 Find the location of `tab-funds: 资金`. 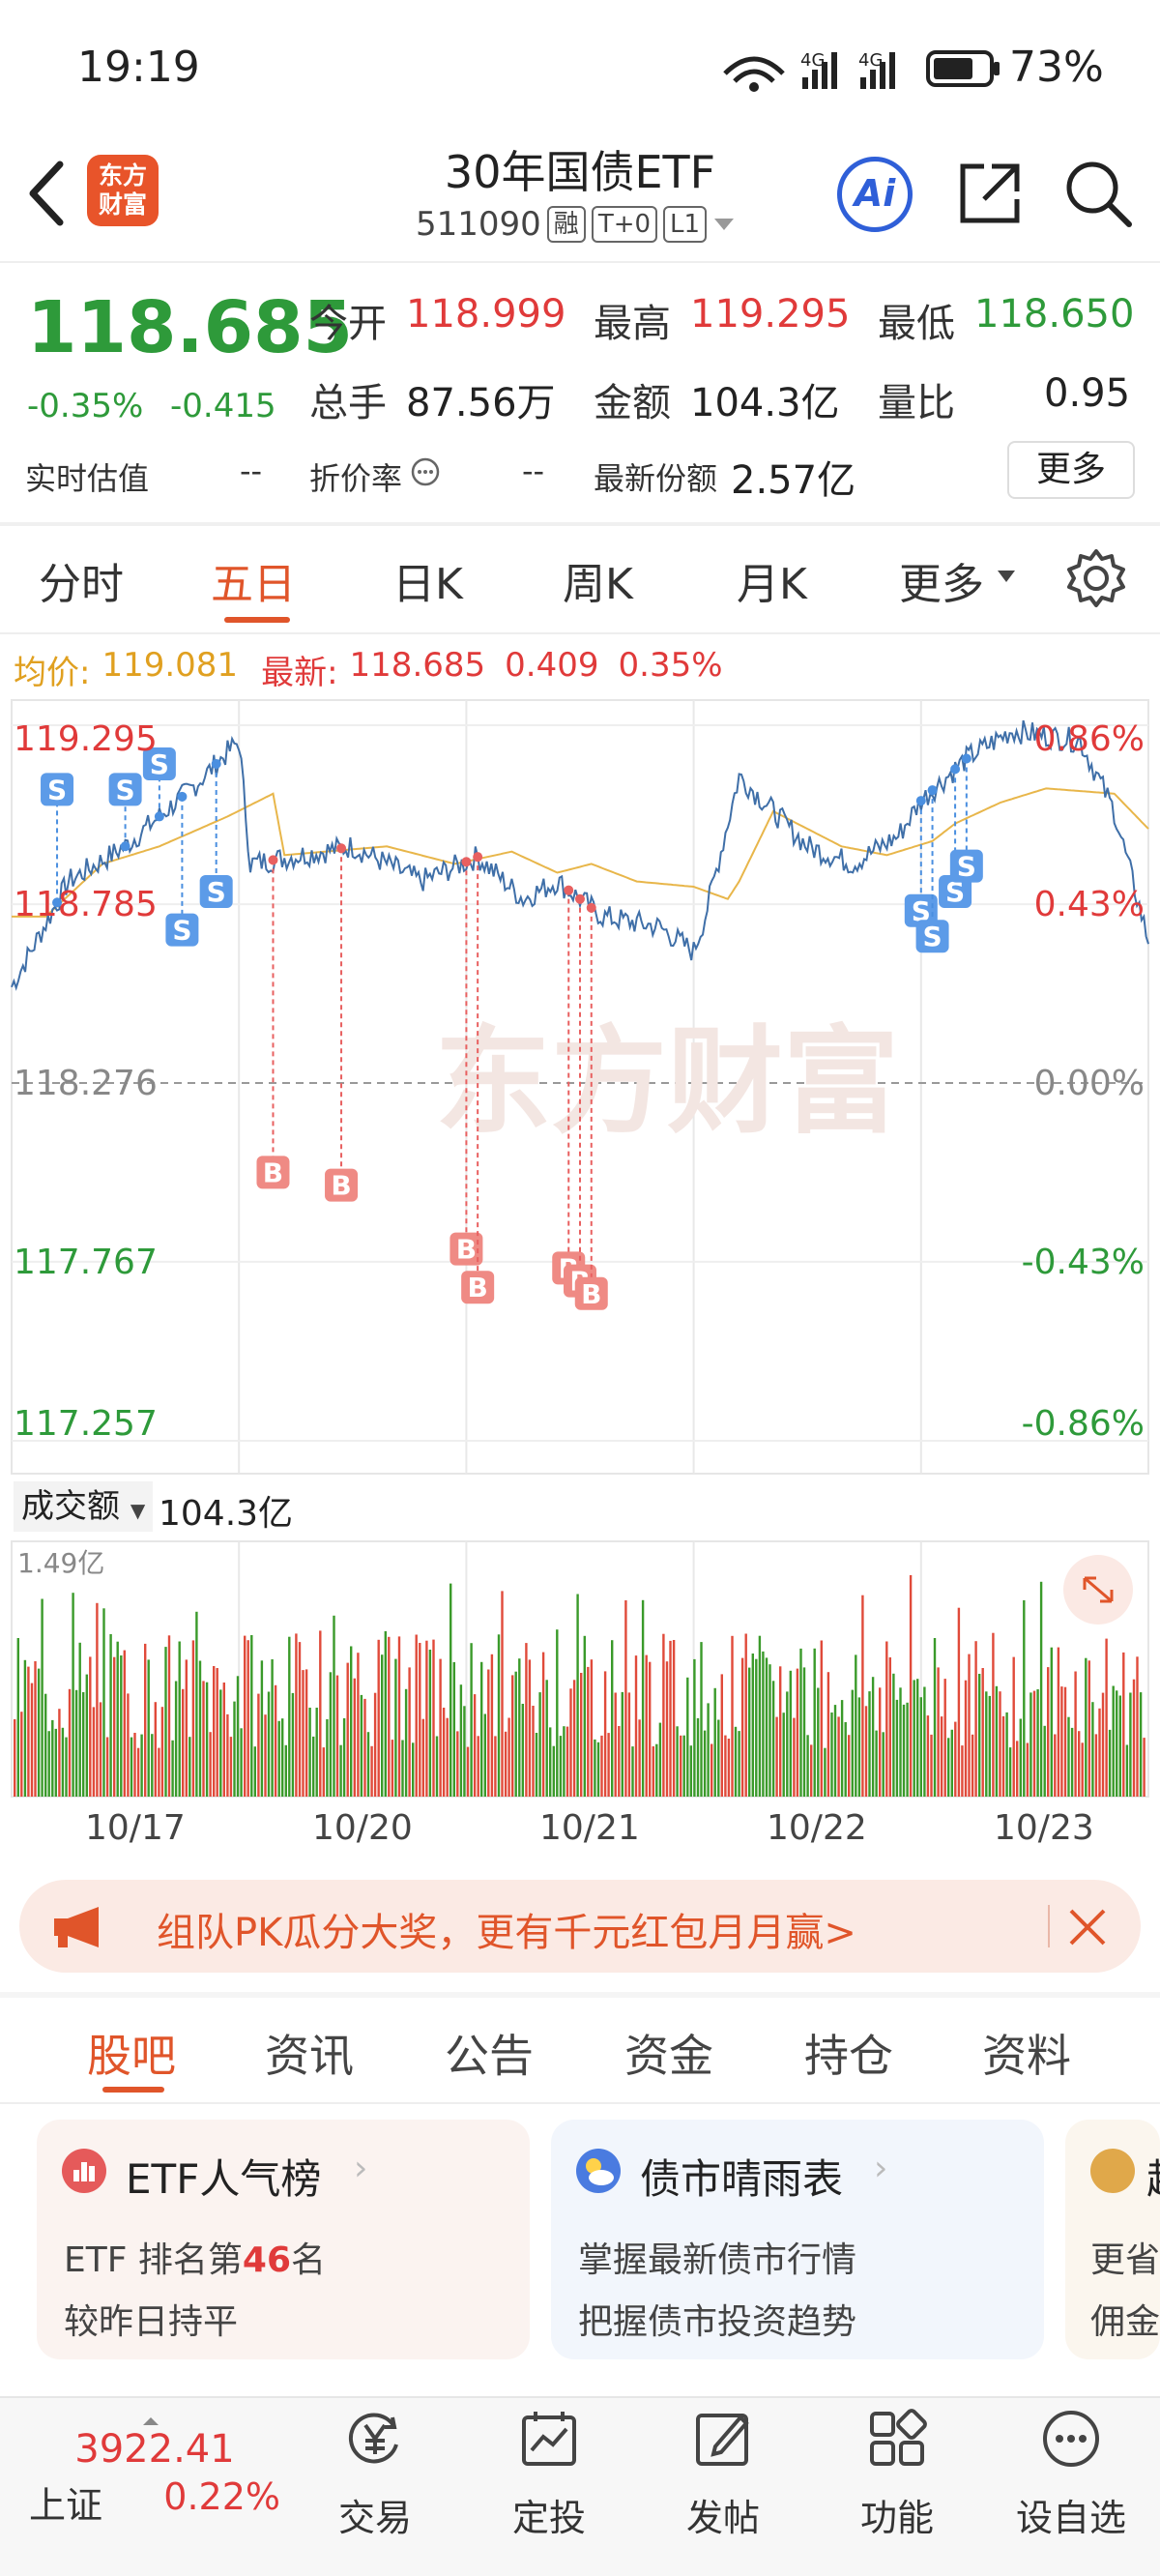

tab-funds: 资金 is located at coordinates (668, 2056).